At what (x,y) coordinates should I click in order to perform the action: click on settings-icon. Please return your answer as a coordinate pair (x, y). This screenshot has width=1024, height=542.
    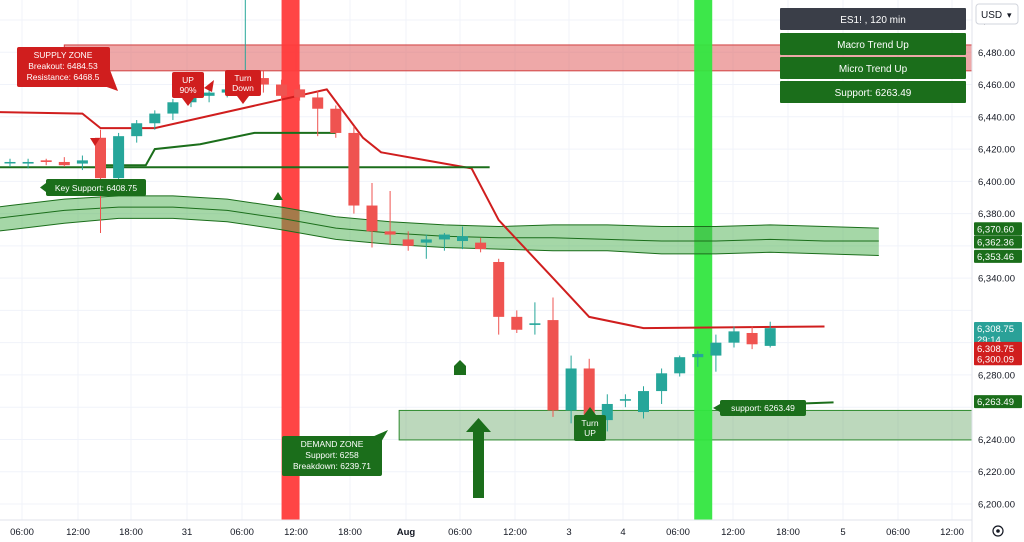
    Looking at the image, I should click on (998, 531).